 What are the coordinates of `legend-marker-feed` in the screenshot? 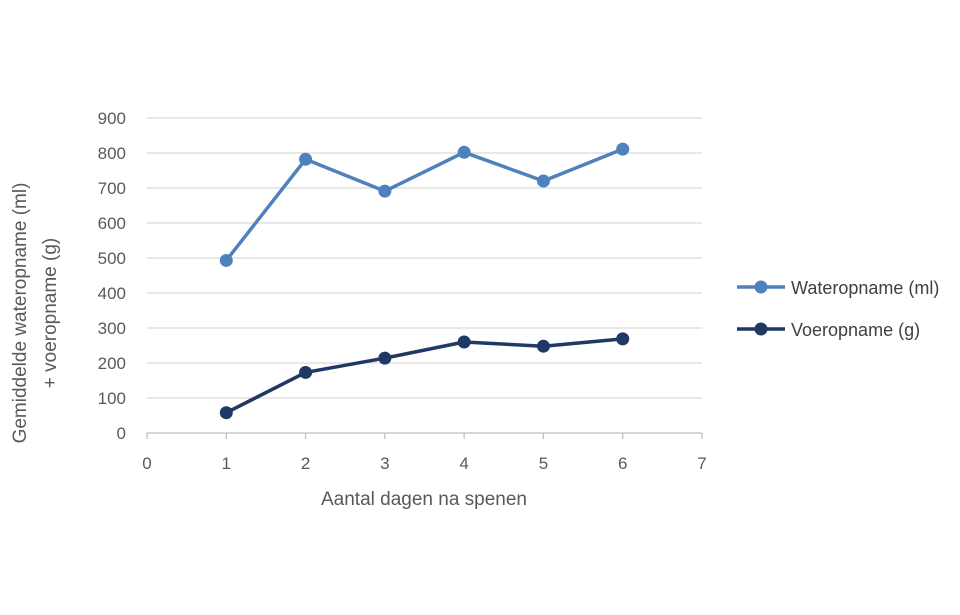 It's located at (761, 329).